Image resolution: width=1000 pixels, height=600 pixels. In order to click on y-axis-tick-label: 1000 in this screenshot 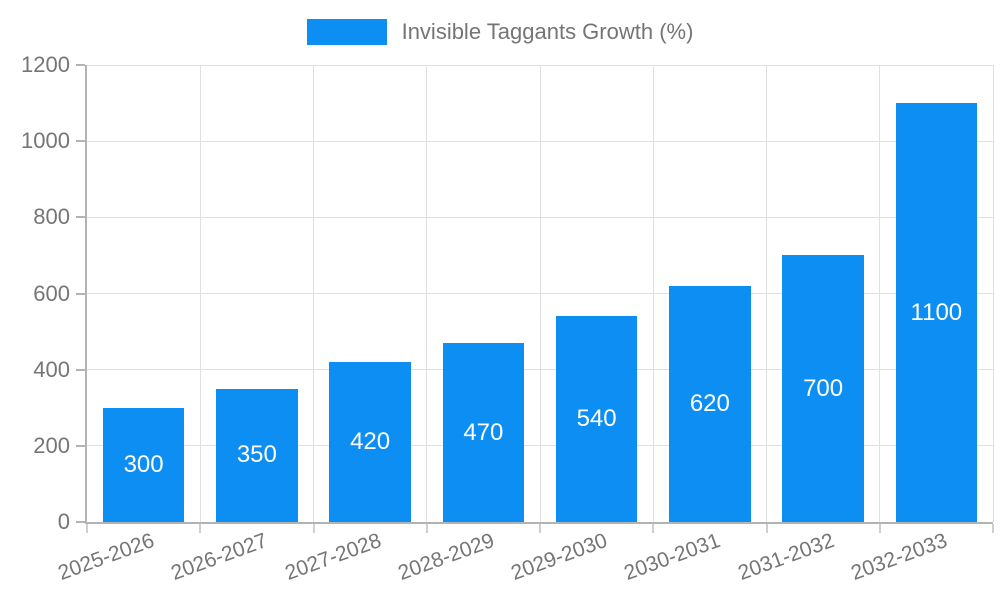, I will do `click(45, 141)`.